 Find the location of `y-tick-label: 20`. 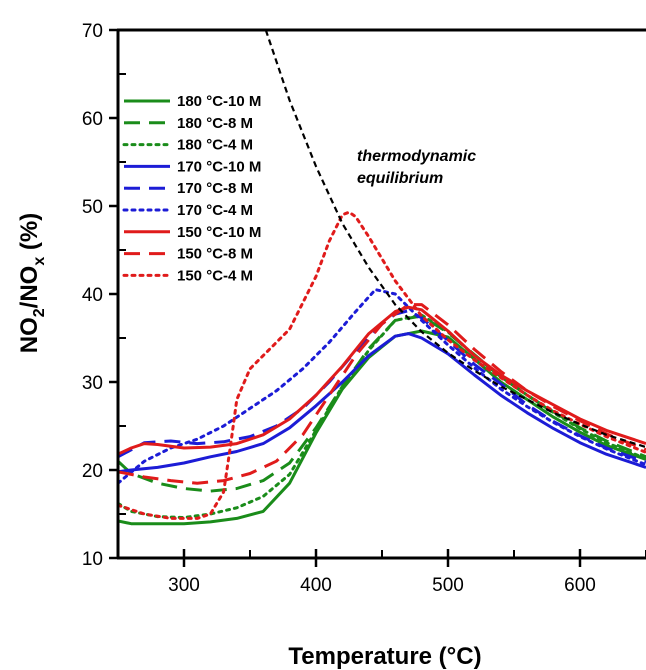

y-tick-label: 20 is located at coordinates (92, 471).